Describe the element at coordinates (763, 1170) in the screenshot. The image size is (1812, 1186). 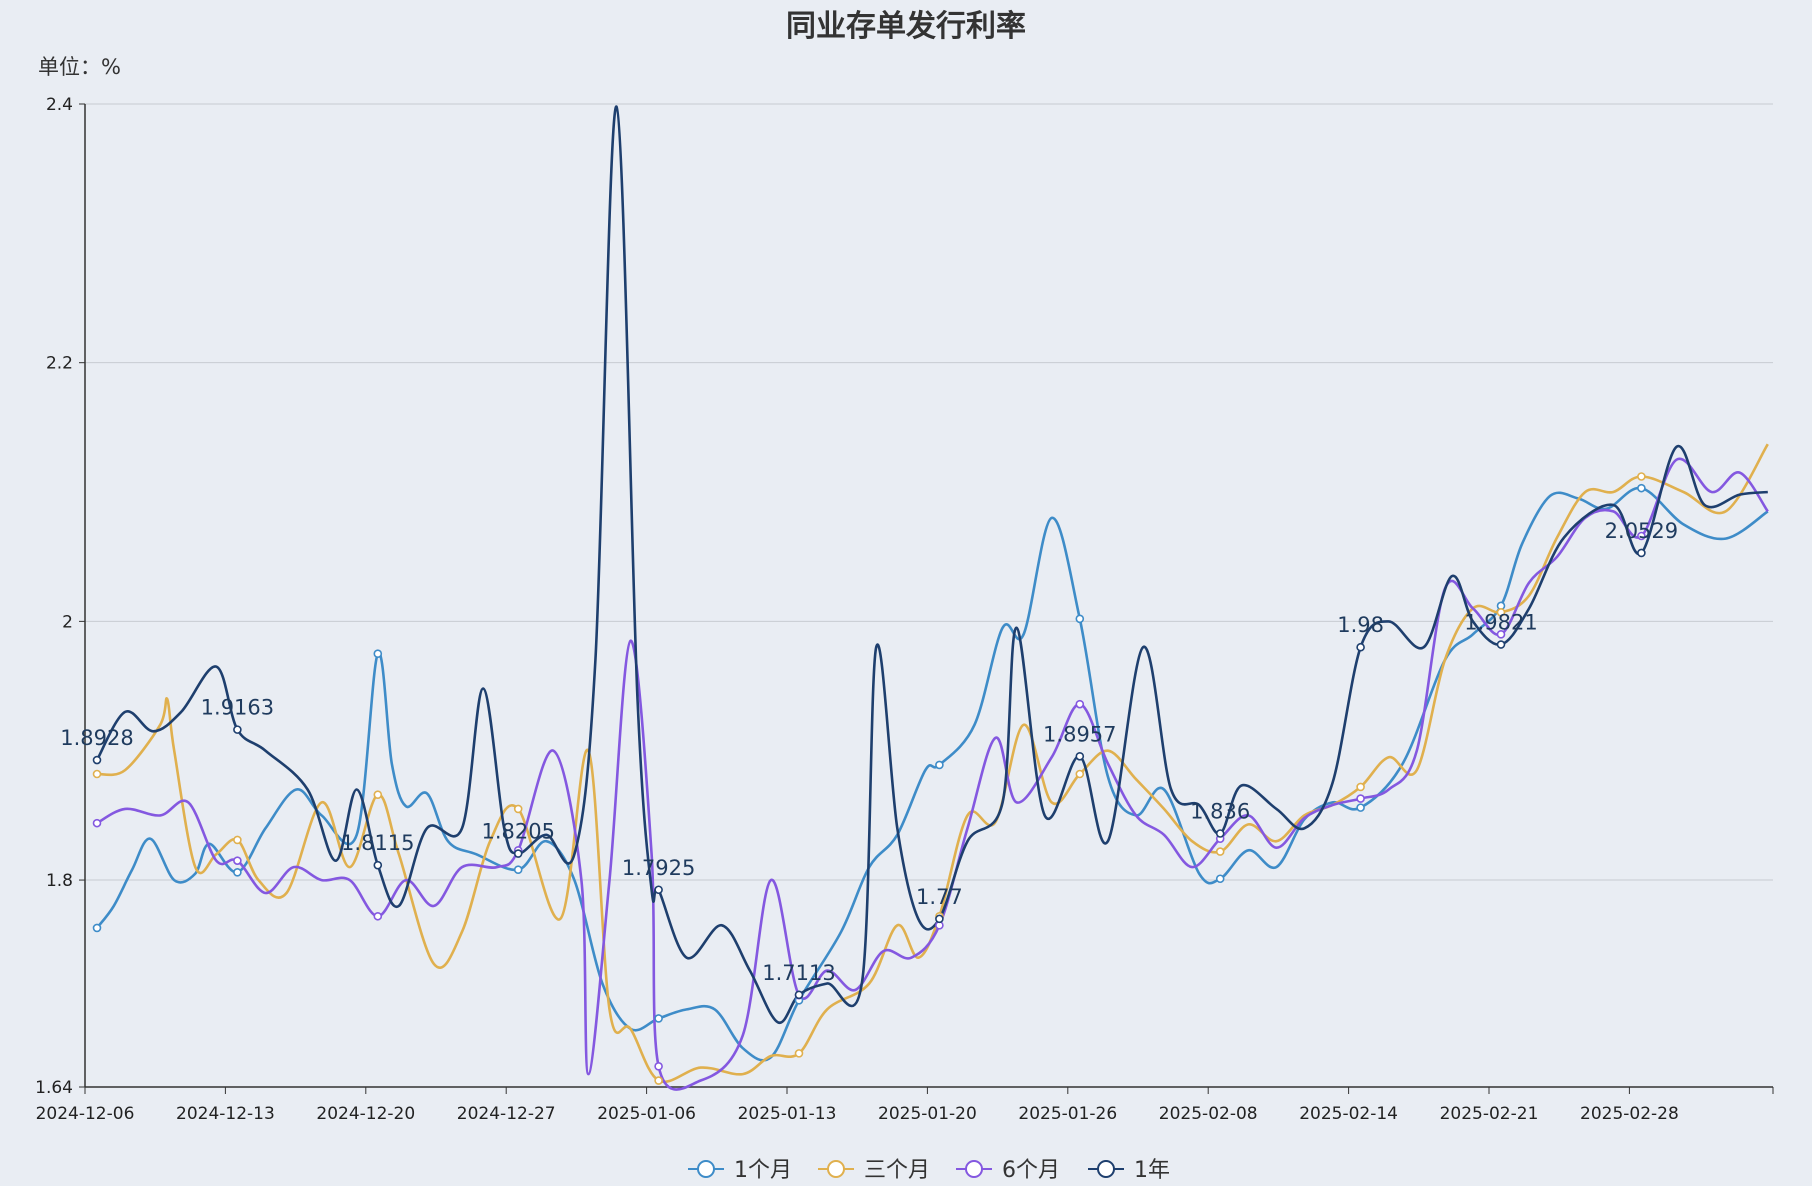
I see `legend-label: 1个月` at that location.